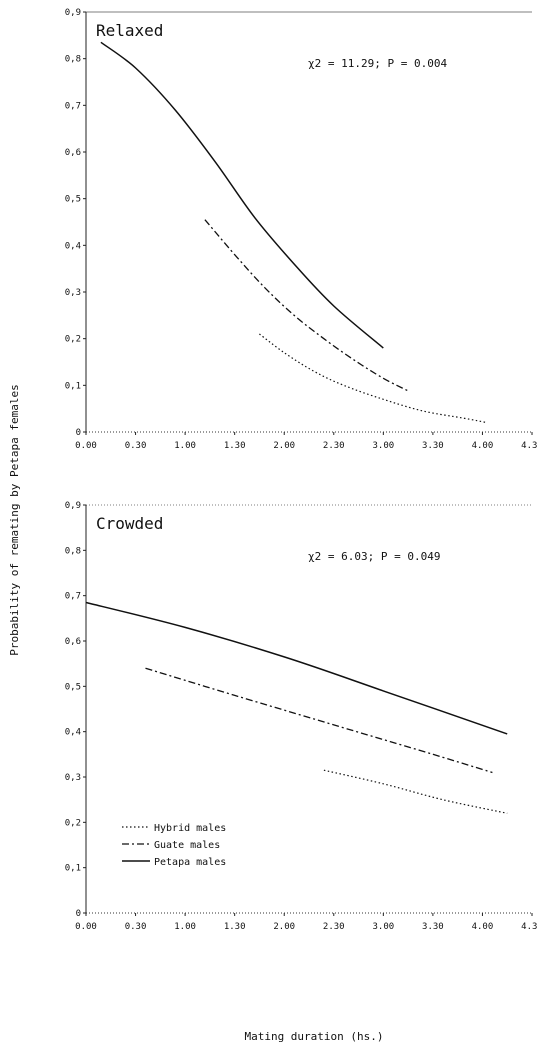 This screenshot has height=1047, width=538. I want to click on panel-label: Crowded, so click(129, 523).